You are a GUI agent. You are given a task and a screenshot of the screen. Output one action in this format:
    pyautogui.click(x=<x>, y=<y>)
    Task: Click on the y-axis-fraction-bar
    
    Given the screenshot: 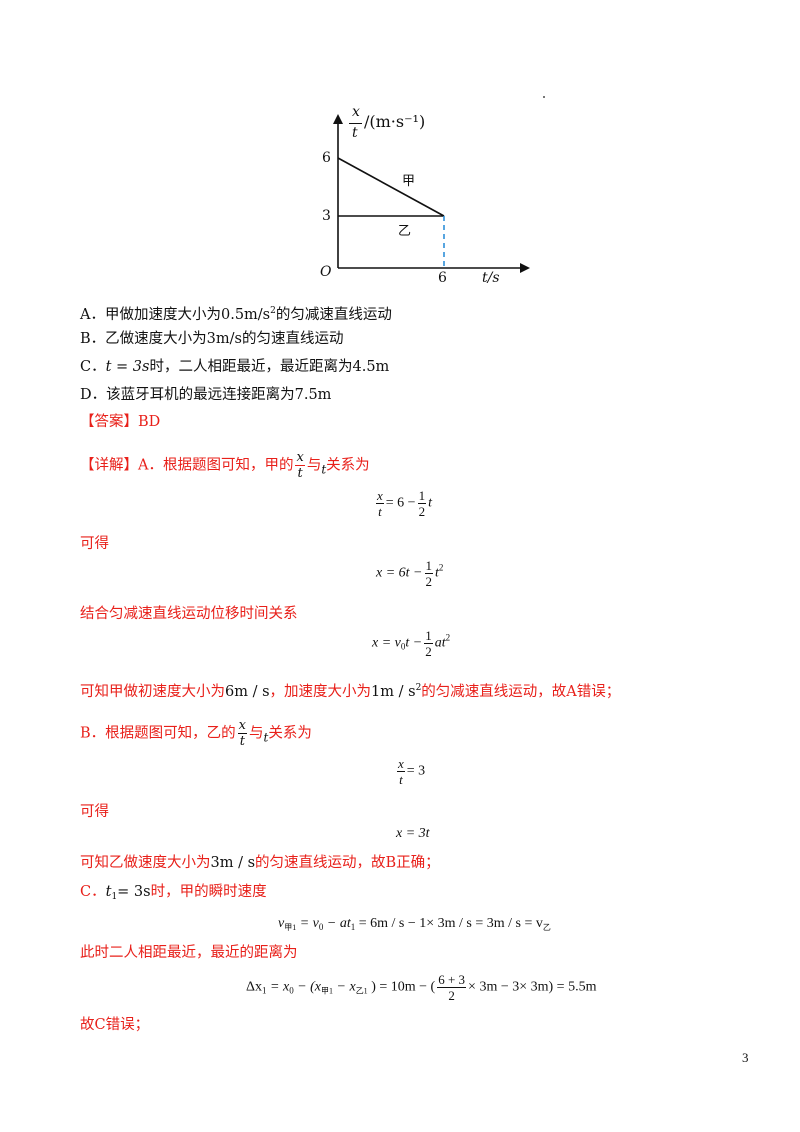 What is the action you would take?
    pyautogui.click(x=355, y=123)
    